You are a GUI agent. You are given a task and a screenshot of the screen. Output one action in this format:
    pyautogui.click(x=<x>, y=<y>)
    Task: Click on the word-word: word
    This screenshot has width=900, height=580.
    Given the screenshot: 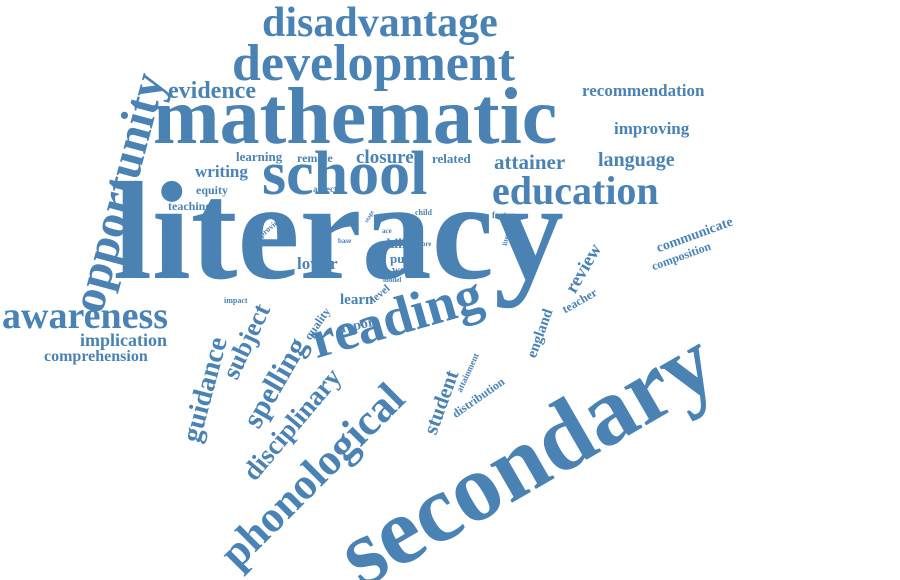 What is the action you would take?
    pyautogui.click(x=404, y=270)
    